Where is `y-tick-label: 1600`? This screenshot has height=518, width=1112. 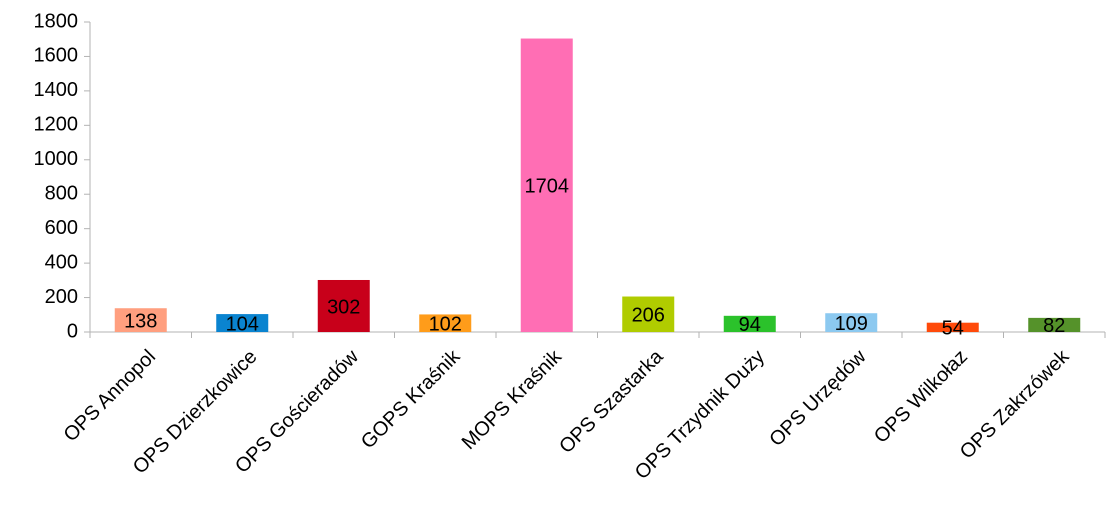 y-tick-label: 1600 is located at coordinates (56, 56).